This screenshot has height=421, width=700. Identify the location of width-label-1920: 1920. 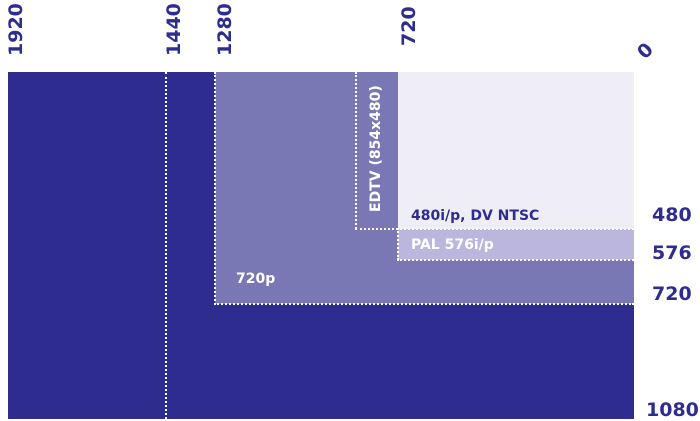
(16, 29).